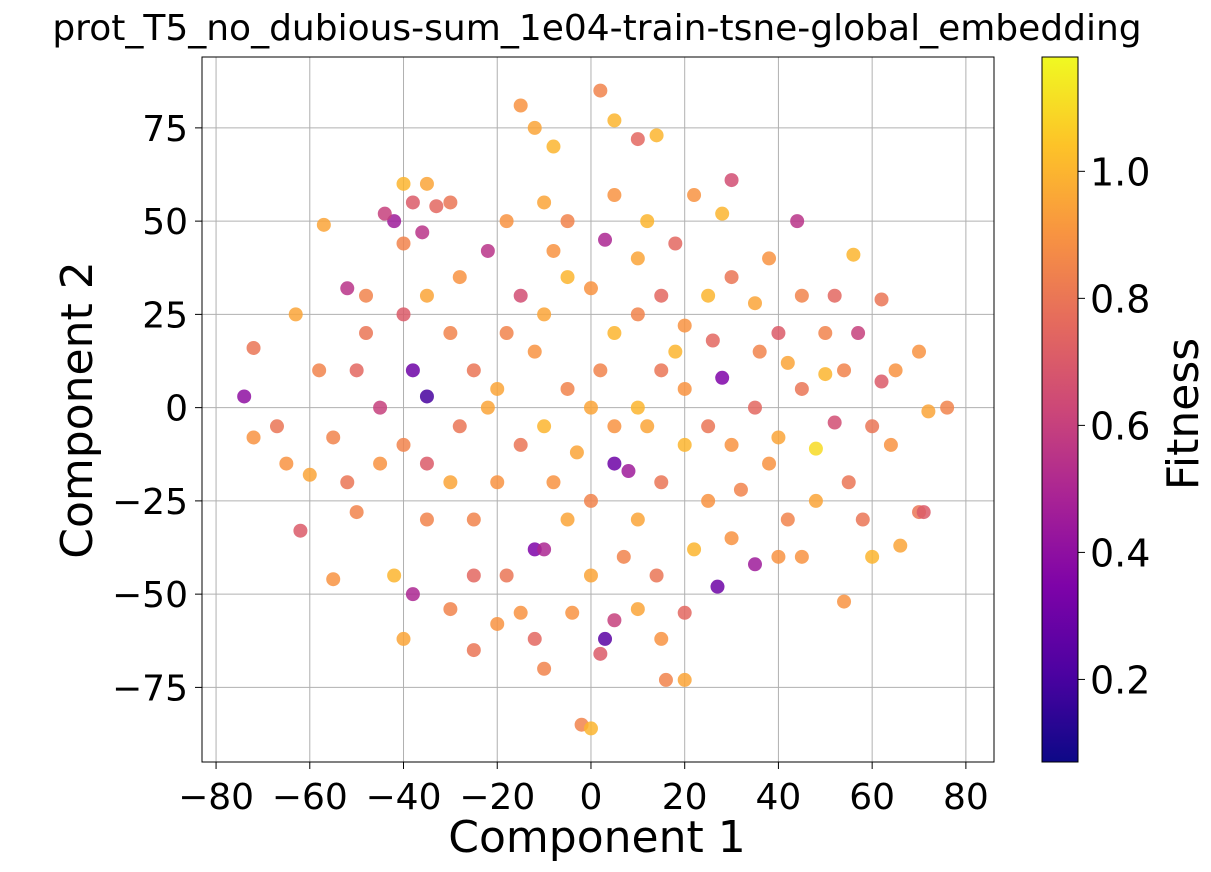 The width and height of the screenshot is (1211, 872). What do you see at coordinates (583, 790) in the screenshot?
I see `x-axis-ticks: −80 −60 −40 −20 0 20 40 60 80` at bounding box center [583, 790].